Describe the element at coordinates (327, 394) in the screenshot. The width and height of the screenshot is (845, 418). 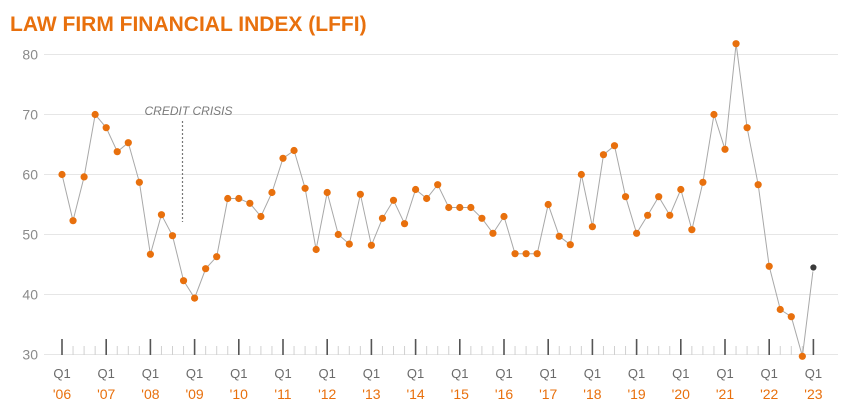
I see `x-tick-year-label: '12` at that location.